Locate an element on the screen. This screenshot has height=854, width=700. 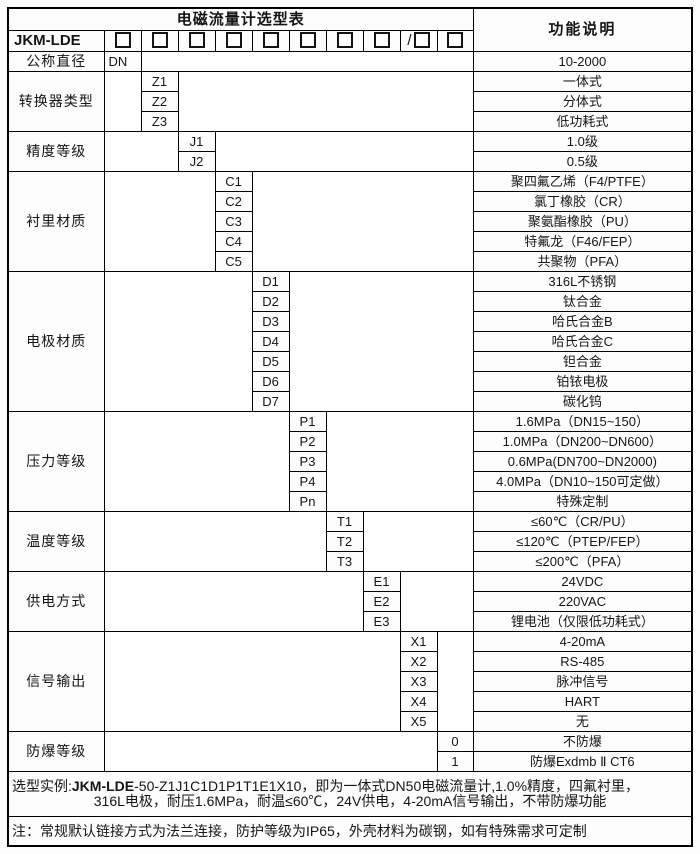
code-T2: T2 is located at coordinates (344, 541).